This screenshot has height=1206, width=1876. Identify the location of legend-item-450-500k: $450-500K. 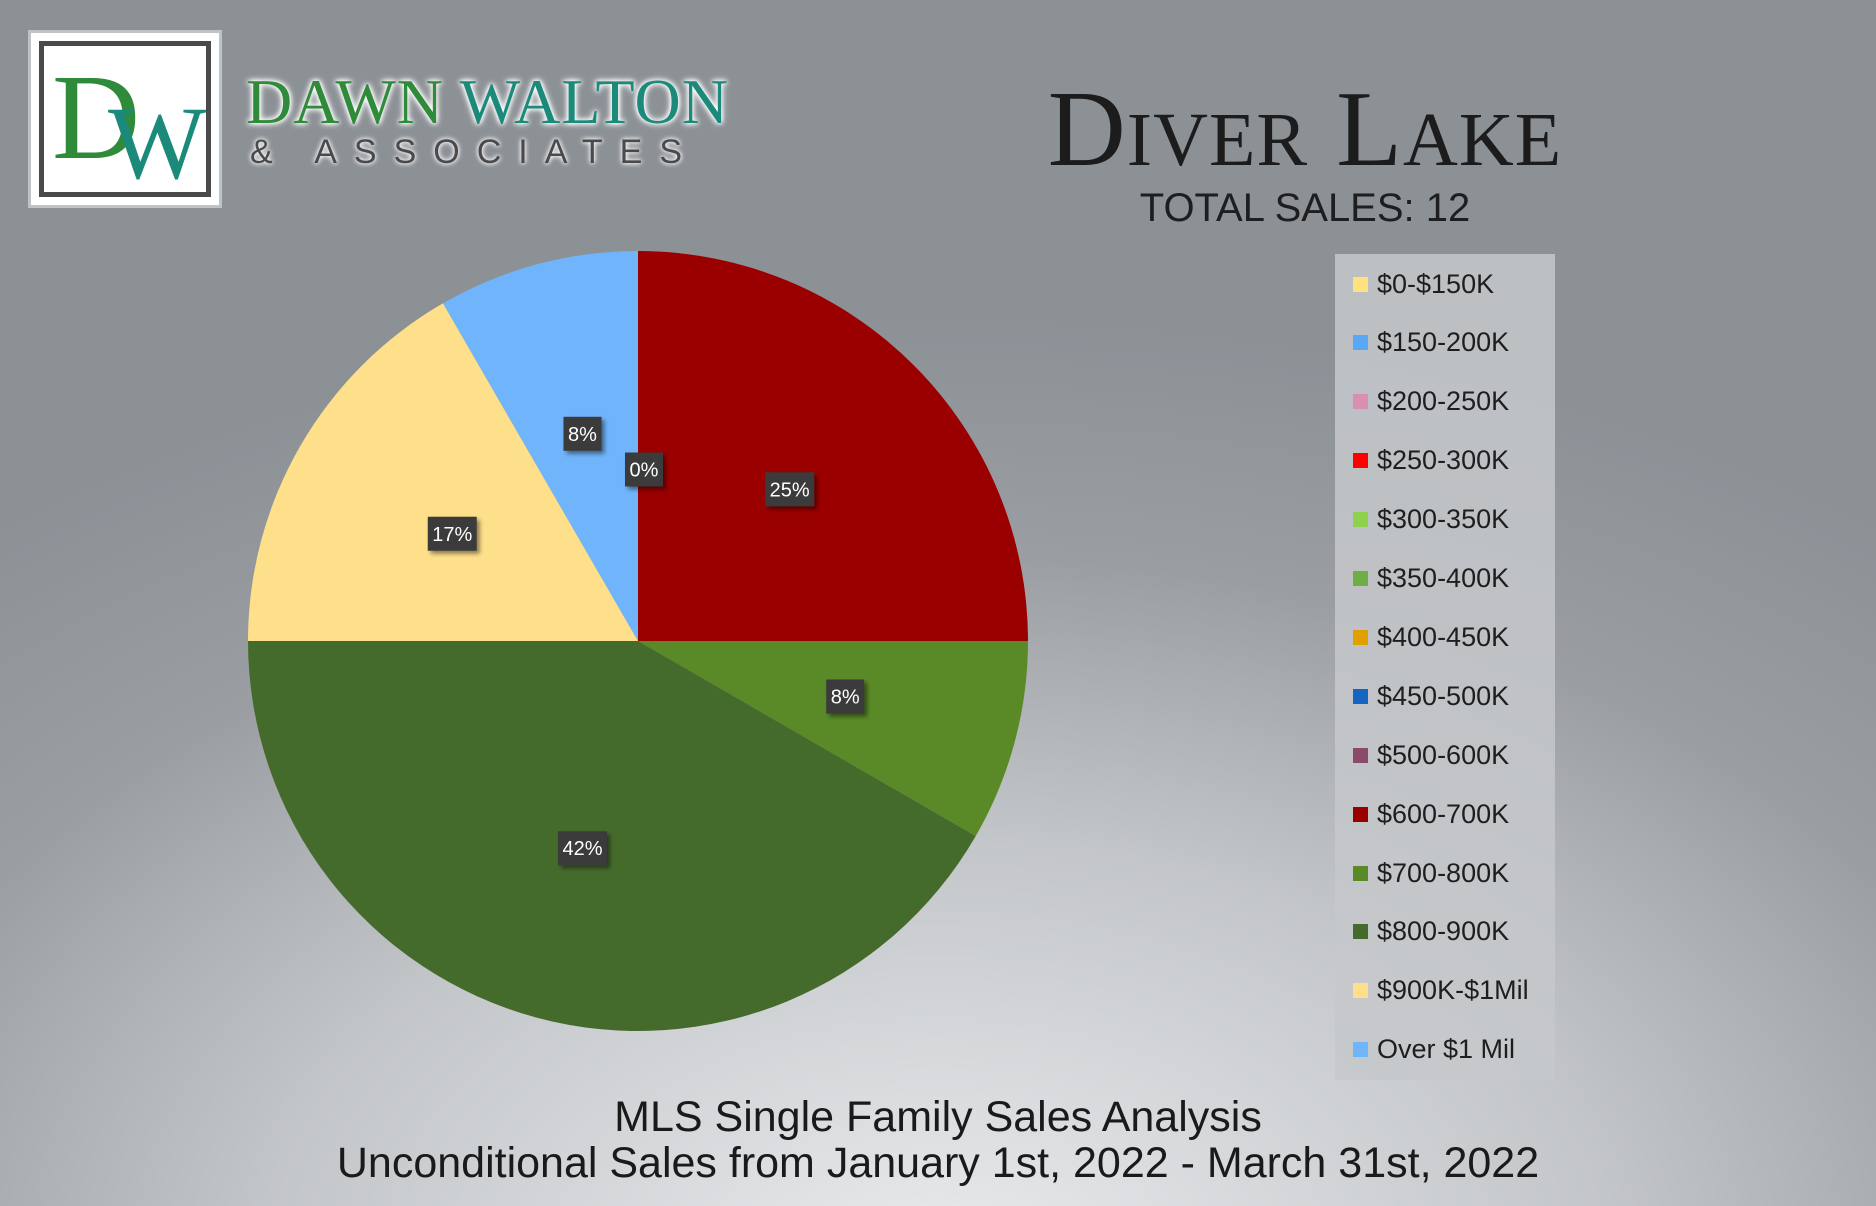
(1431, 696).